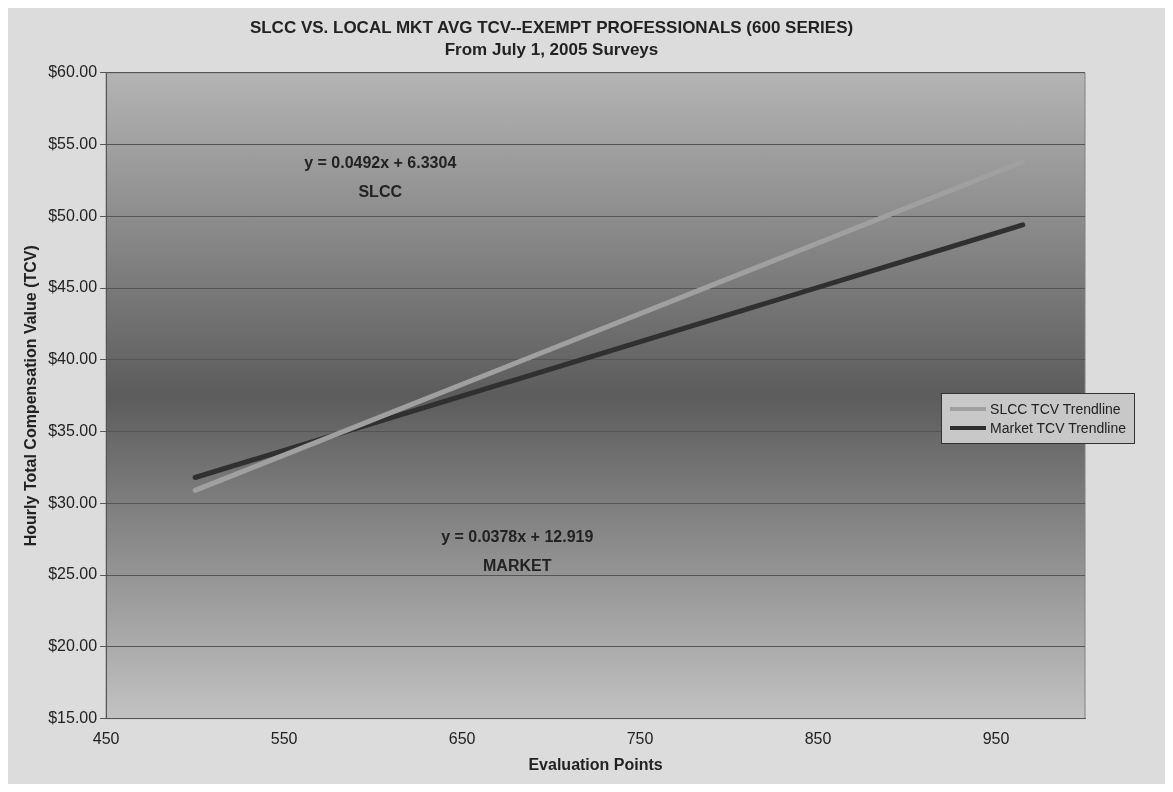 The height and width of the screenshot is (792, 1173). Describe the element at coordinates (106, 738) in the screenshot. I see `x-tick-label: 450` at that location.